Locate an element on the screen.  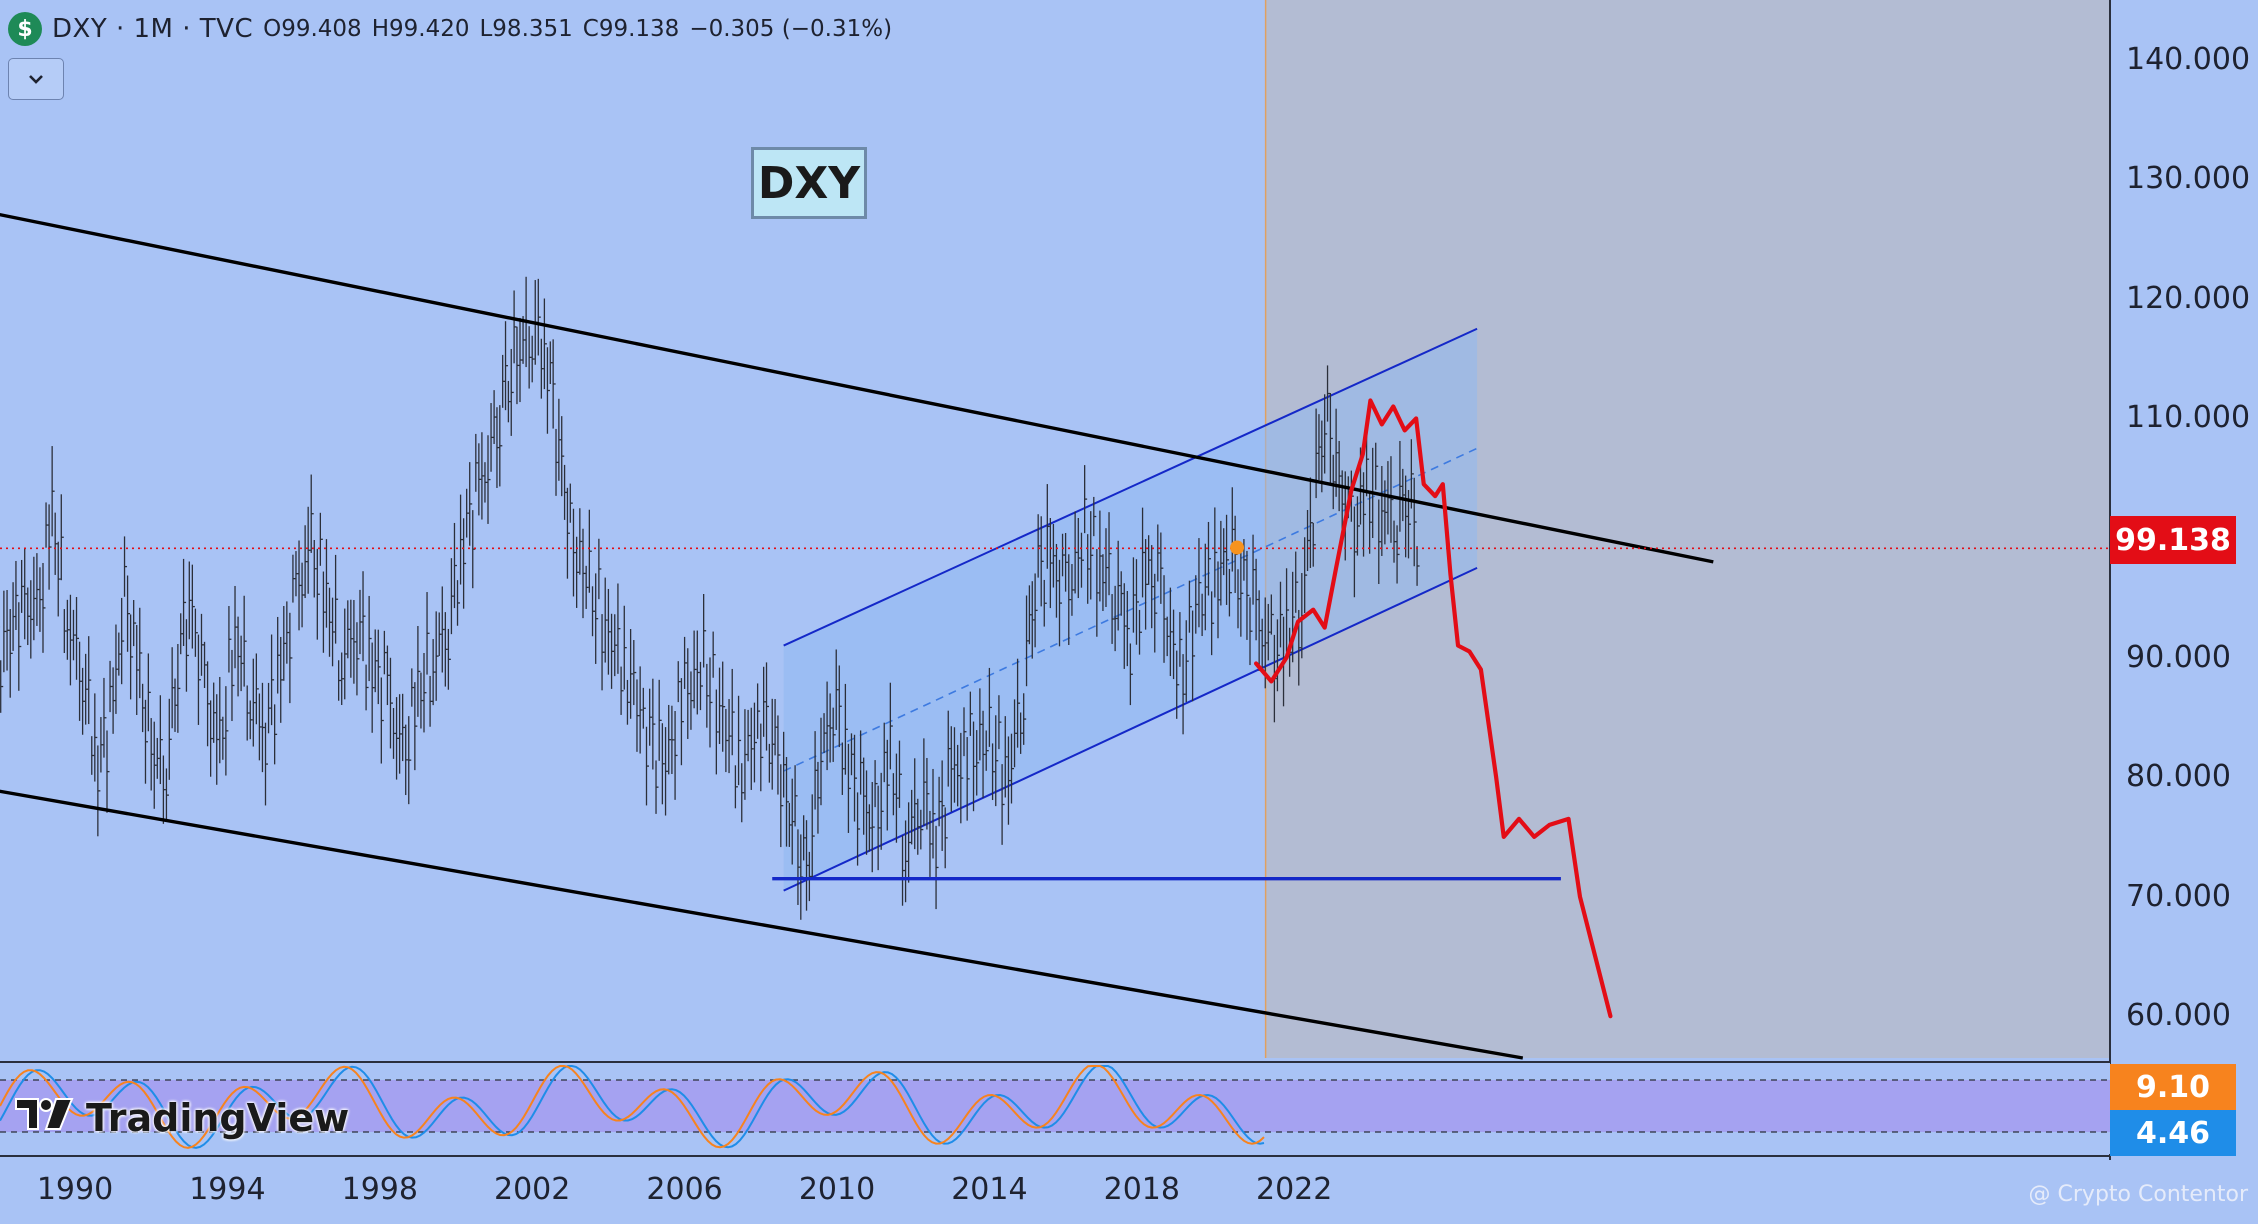
close-value: C99.138 is located at coordinates (631, 29).